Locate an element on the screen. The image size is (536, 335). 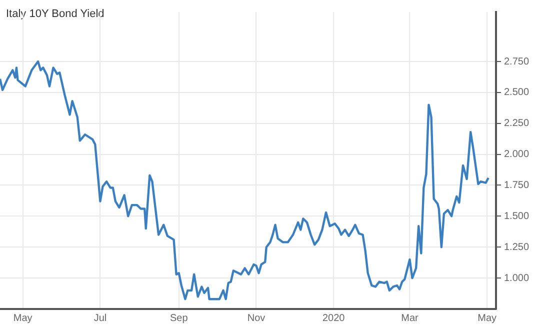
y-tick-label: 2.250 is located at coordinates (517, 124).